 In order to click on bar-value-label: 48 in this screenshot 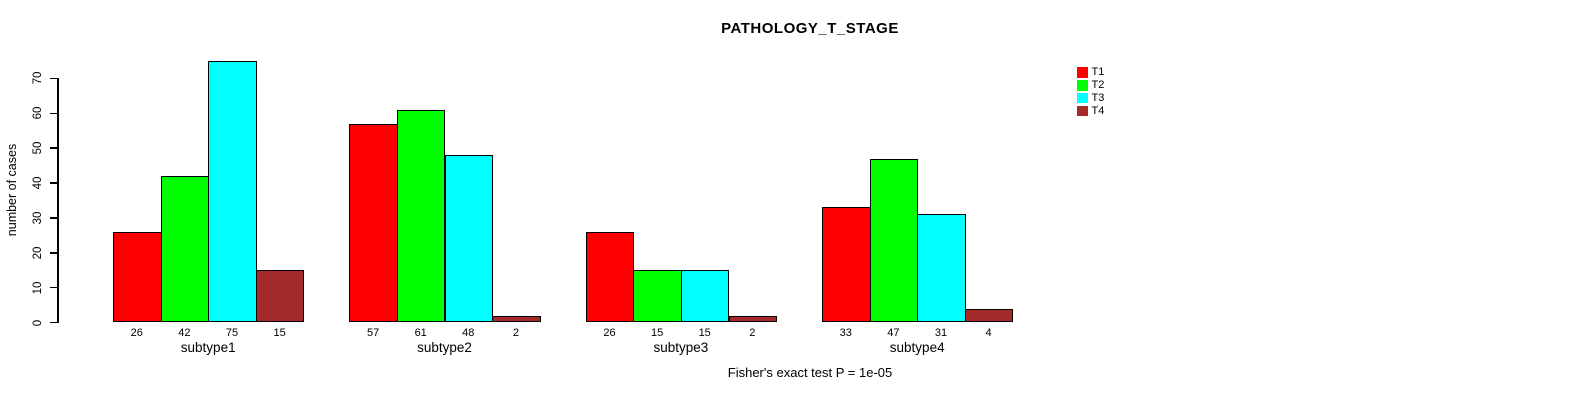, I will do `click(468, 333)`.